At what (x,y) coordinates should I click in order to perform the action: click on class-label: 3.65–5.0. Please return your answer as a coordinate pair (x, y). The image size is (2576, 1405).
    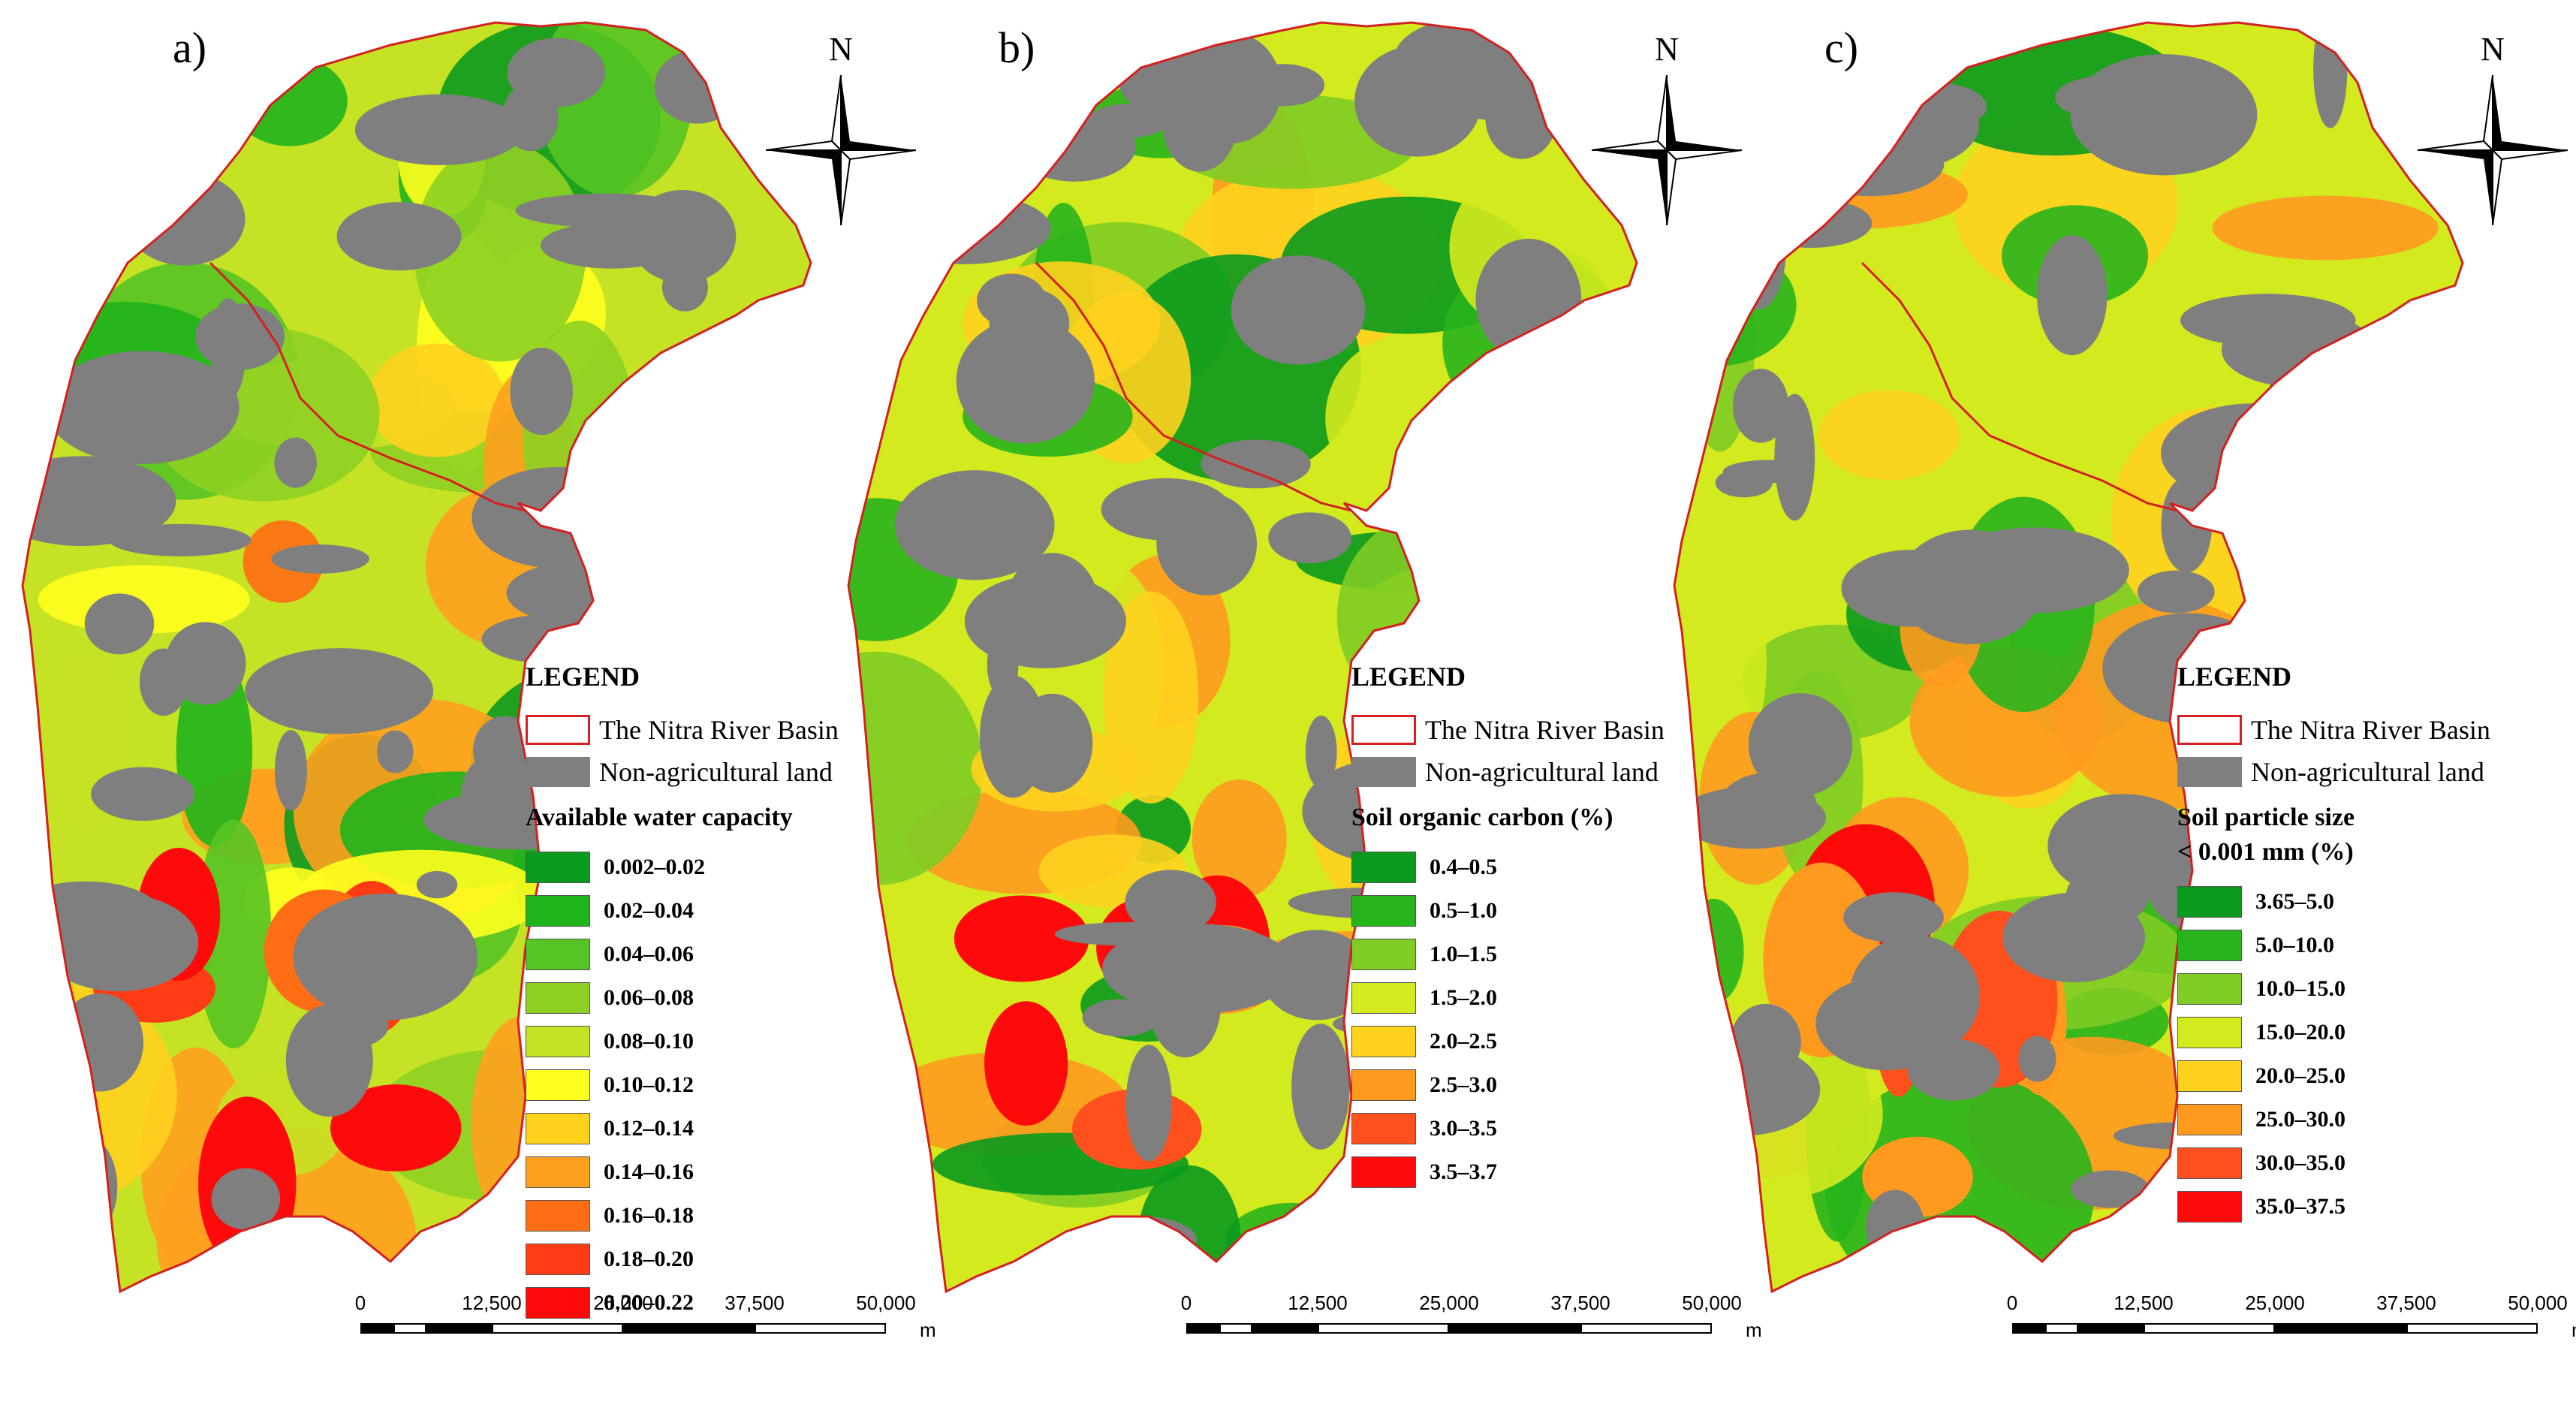
    Looking at the image, I should click on (2294, 902).